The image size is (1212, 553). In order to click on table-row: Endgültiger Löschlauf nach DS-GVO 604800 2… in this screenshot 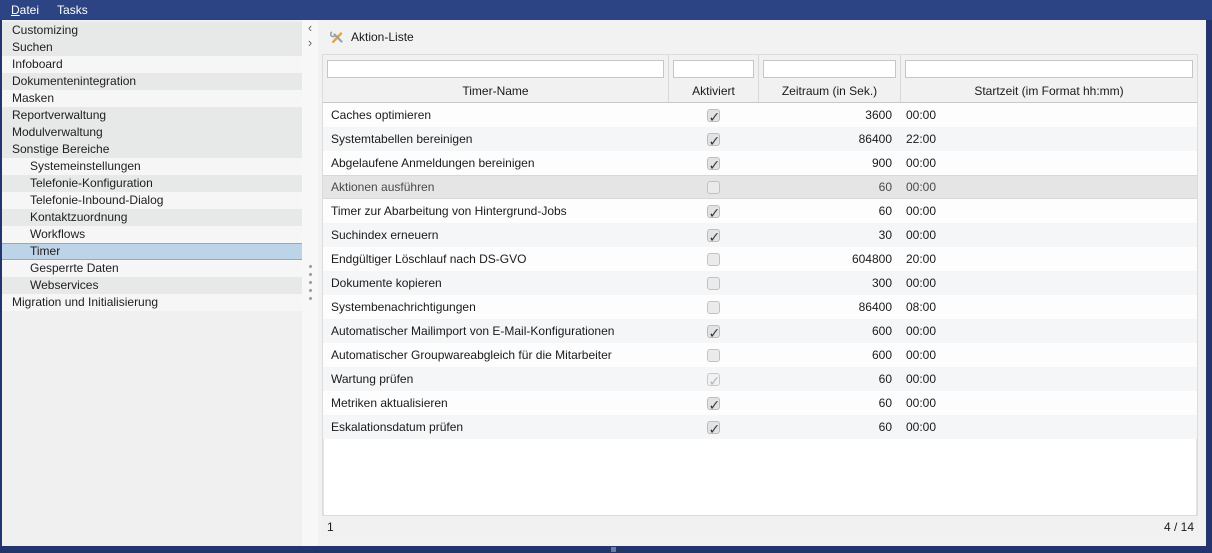, I will do `click(760, 259)`.